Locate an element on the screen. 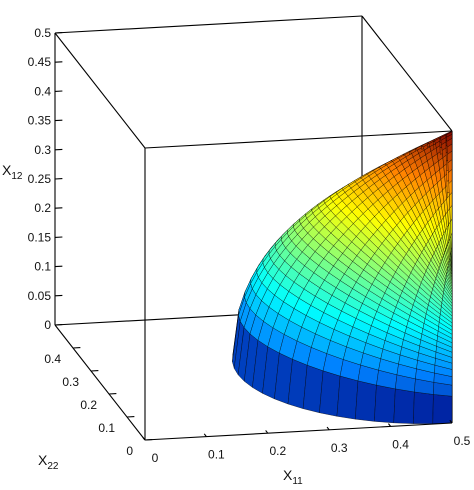 This screenshot has height=490, width=474. x-tick-label: 0.3 is located at coordinates (339, 448).